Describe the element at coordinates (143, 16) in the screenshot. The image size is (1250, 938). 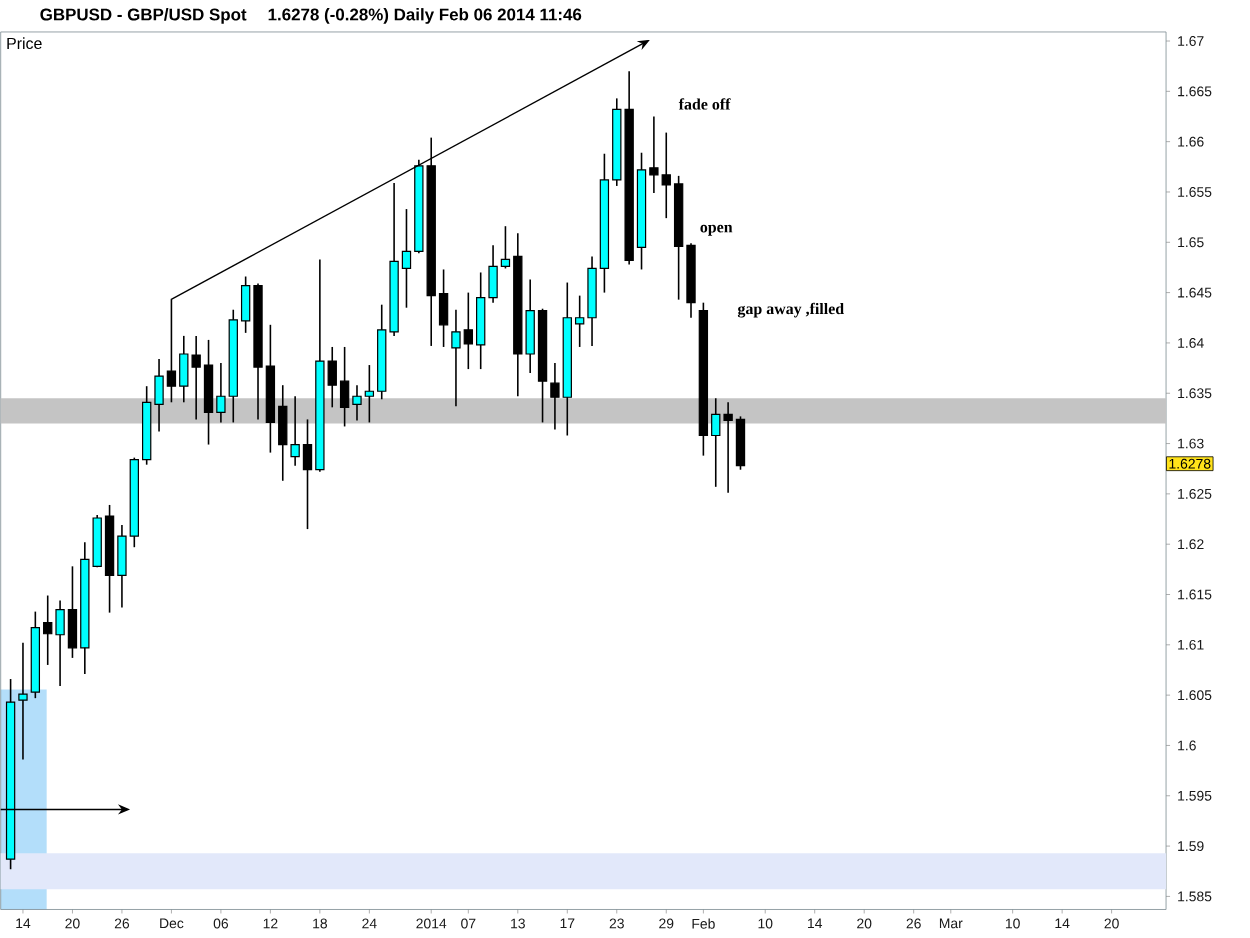
I see `chart-title: GBPUSD - GBP/USD Spot` at that location.